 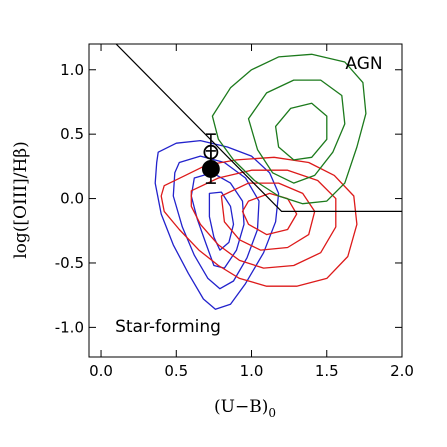 What do you see at coordinates (168, 327) in the screenshot?
I see `annotation-star-forming: Star-forming` at bounding box center [168, 327].